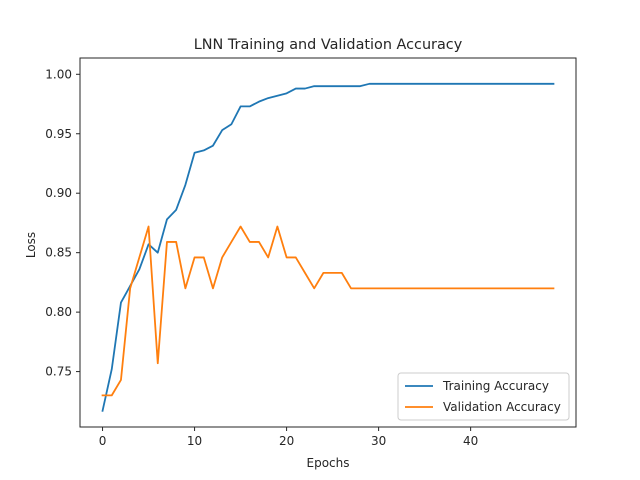  What do you see at coordinates (328, 45) in the screenshot?
I see `chart-title: LNN Training and Validation Accuracy` at bounding box center [328, 45].